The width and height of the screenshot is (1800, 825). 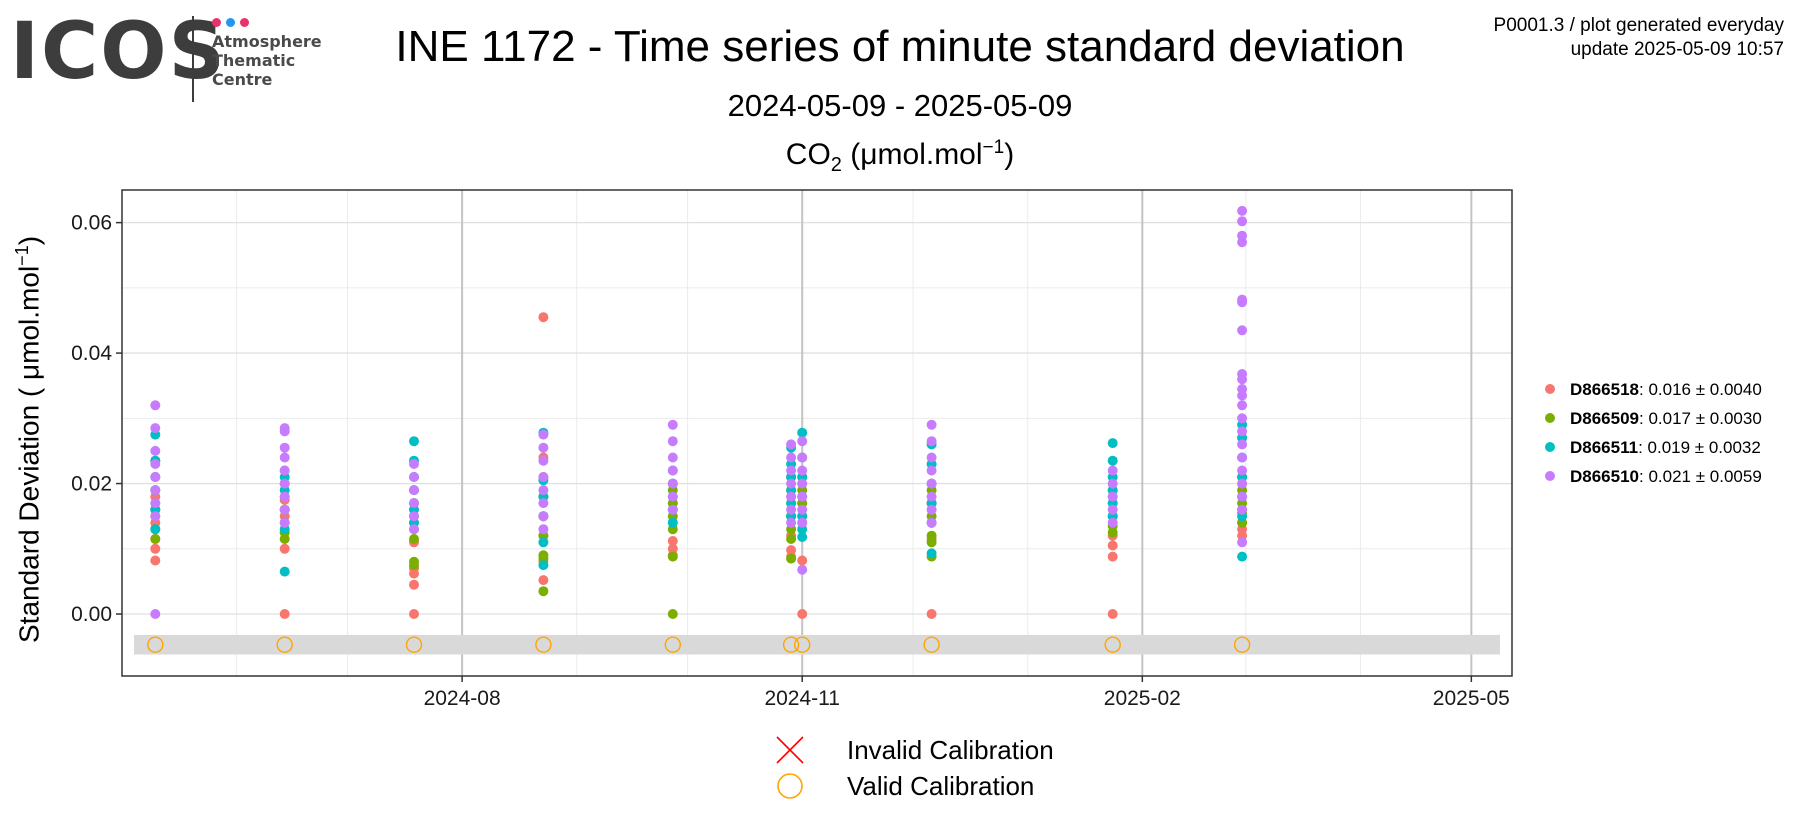 I want to click on logo-text-line3: Centre, so click(x=242, y=79).